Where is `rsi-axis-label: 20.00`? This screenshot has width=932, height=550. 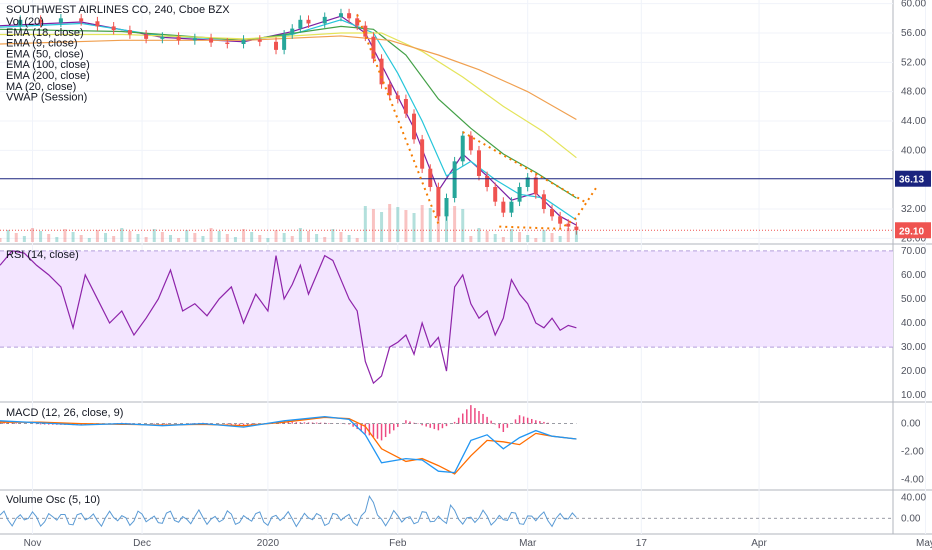 rsi-axis-label: 20.00 is located at coordinates (913, 371).